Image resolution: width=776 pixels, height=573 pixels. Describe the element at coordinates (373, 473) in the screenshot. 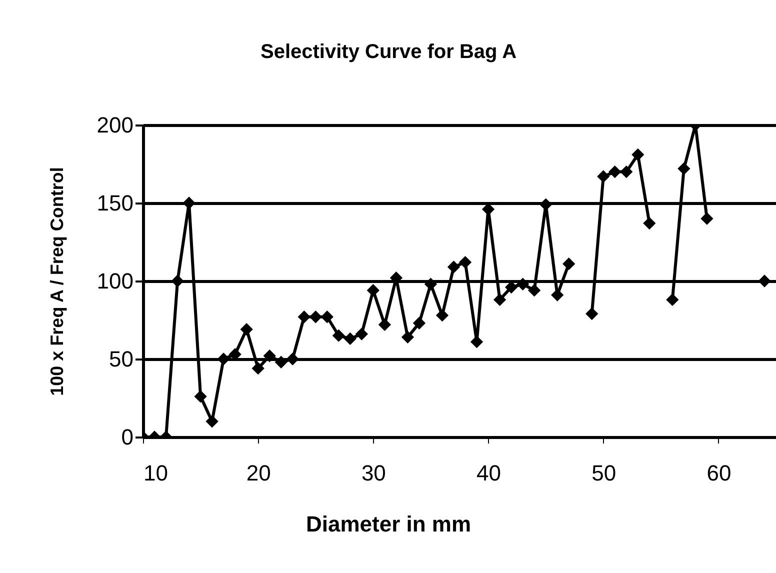

I see `x-tick-label: 30` at that location.